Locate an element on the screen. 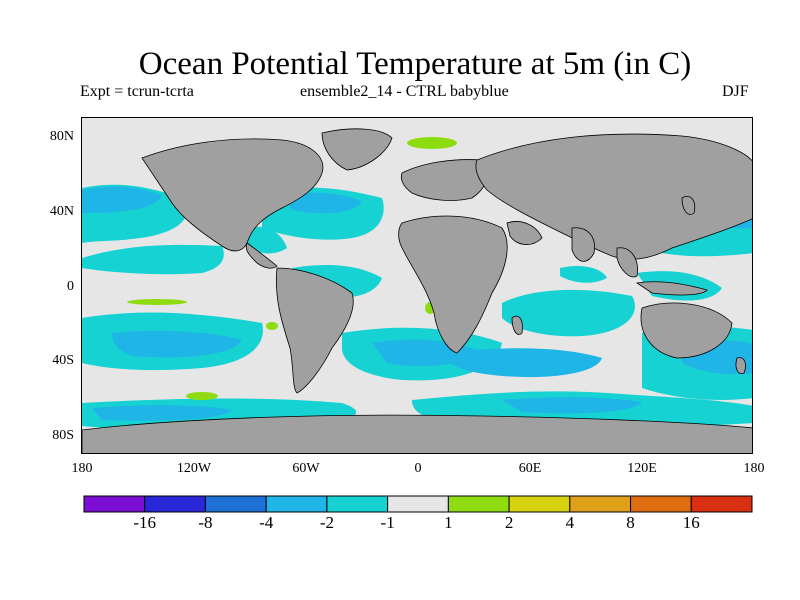  colorbar-label: -2 is located at coordinates (326, 522).